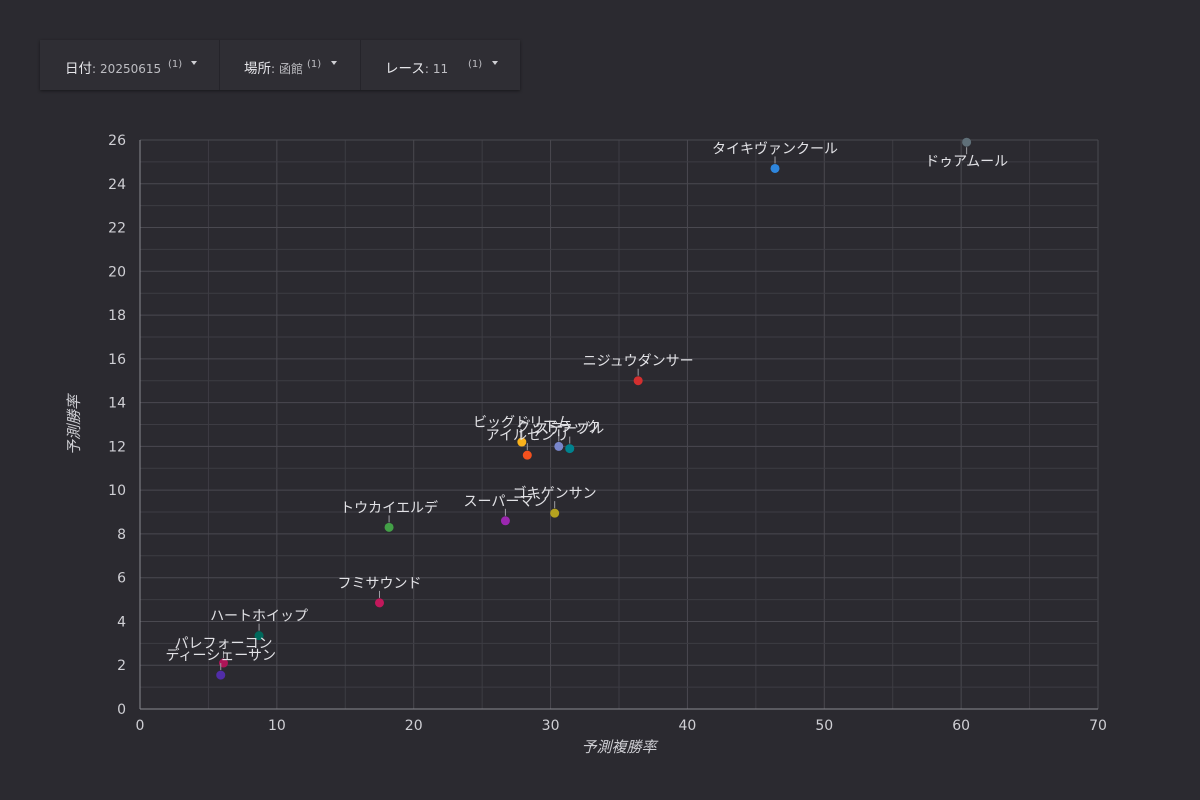 This screenshot has height=800, width=1200. What do you see at coordinates (175, 64) in the screenshot?
I see `date-filter-count: (1)` at bounding box center [175, 64].